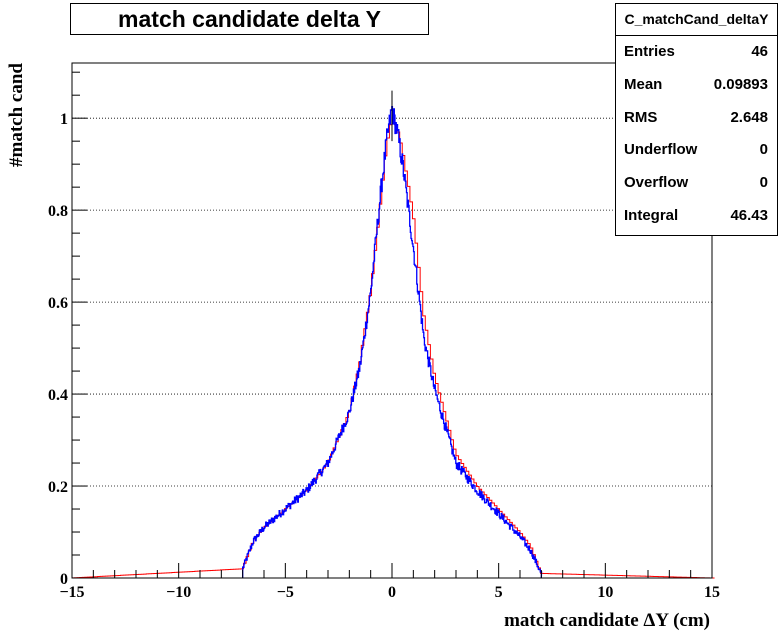  Describe the element at coordinates (643, 84) in the screenshot. I see `stats-label: Mean` at that location.